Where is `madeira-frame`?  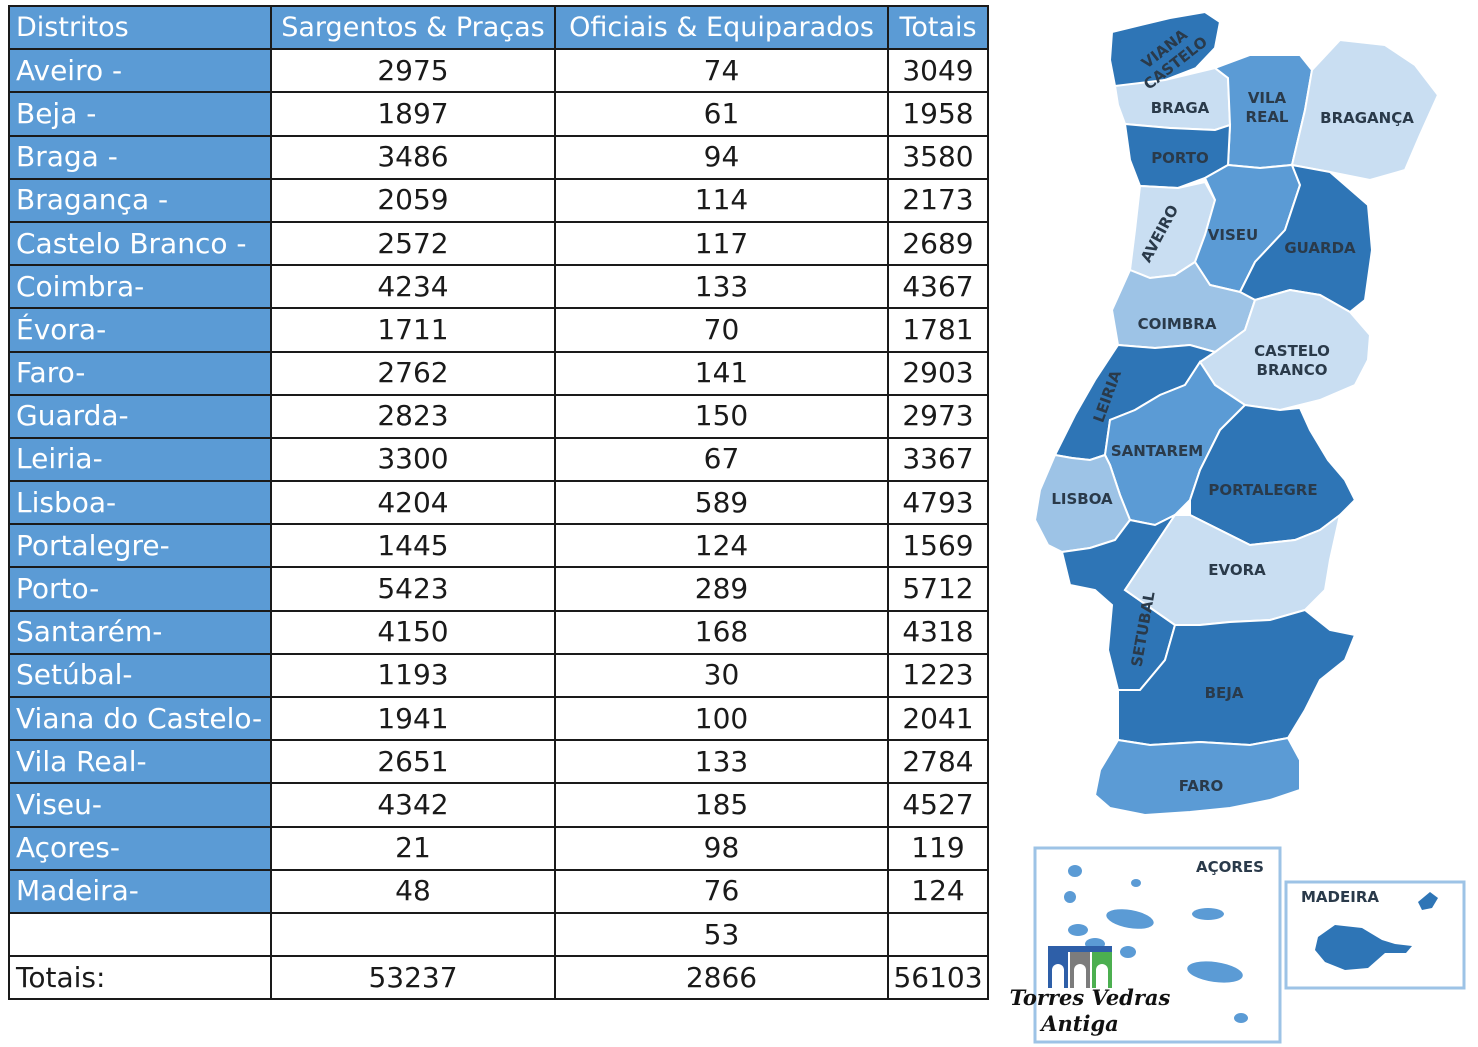 madeira-frame is located at coordinates (1375, 935).